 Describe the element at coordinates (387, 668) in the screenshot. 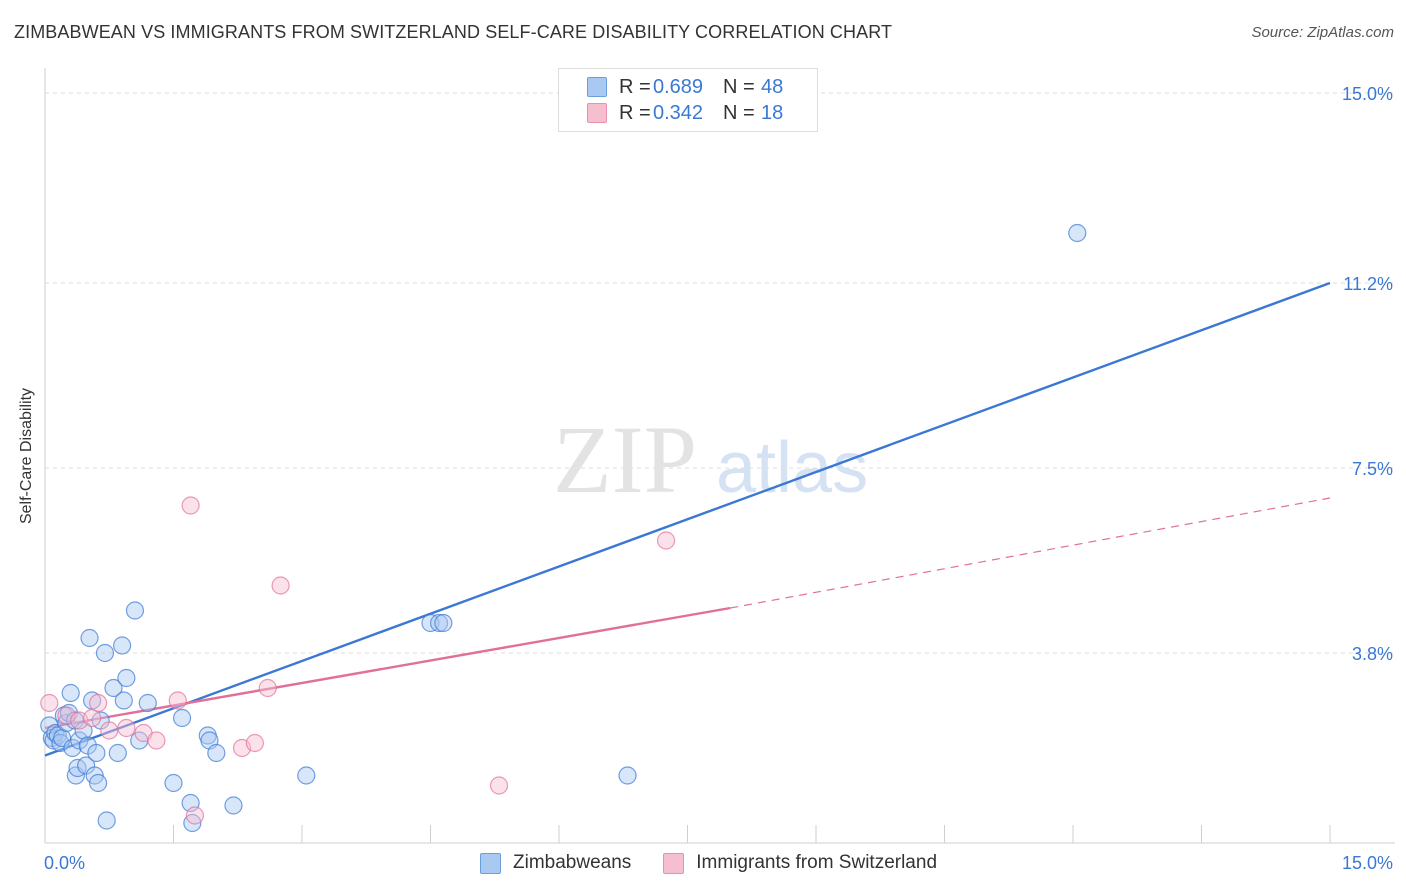

I see `trend-line-swiss` at that location.